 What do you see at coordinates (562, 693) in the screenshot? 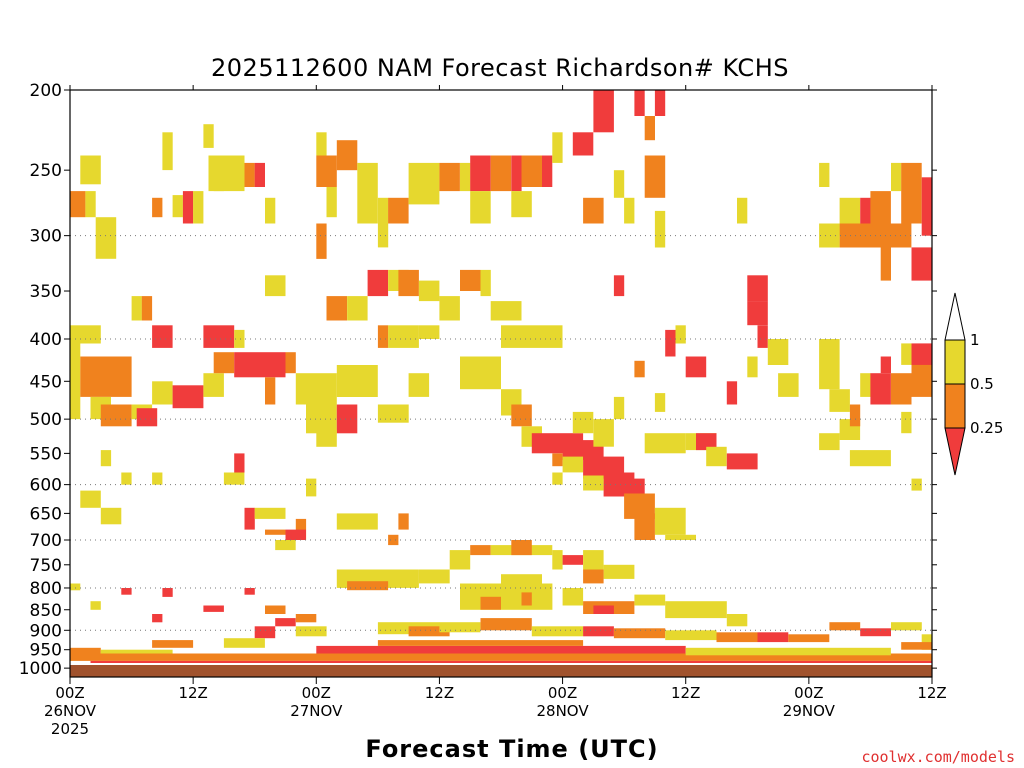
I see `x-tick-label: 00Z` at bounding box center [562, 693].